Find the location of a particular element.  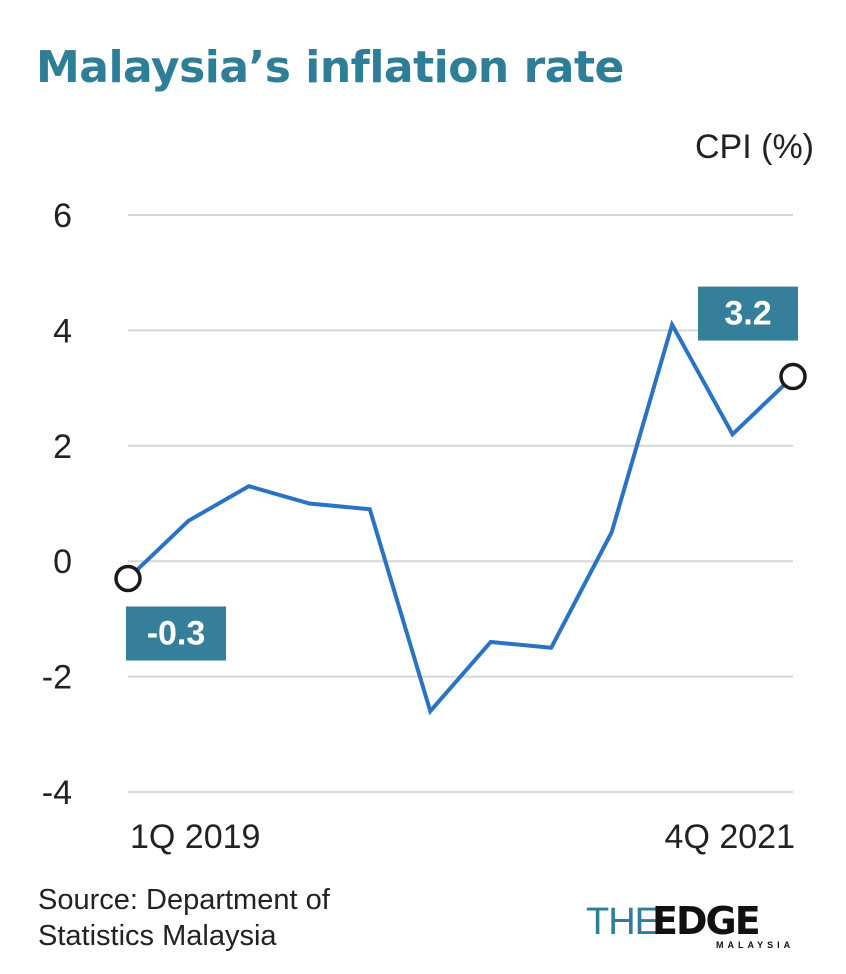

source-line-2: Statistics Malaysia is located at coordinates (157, 936).